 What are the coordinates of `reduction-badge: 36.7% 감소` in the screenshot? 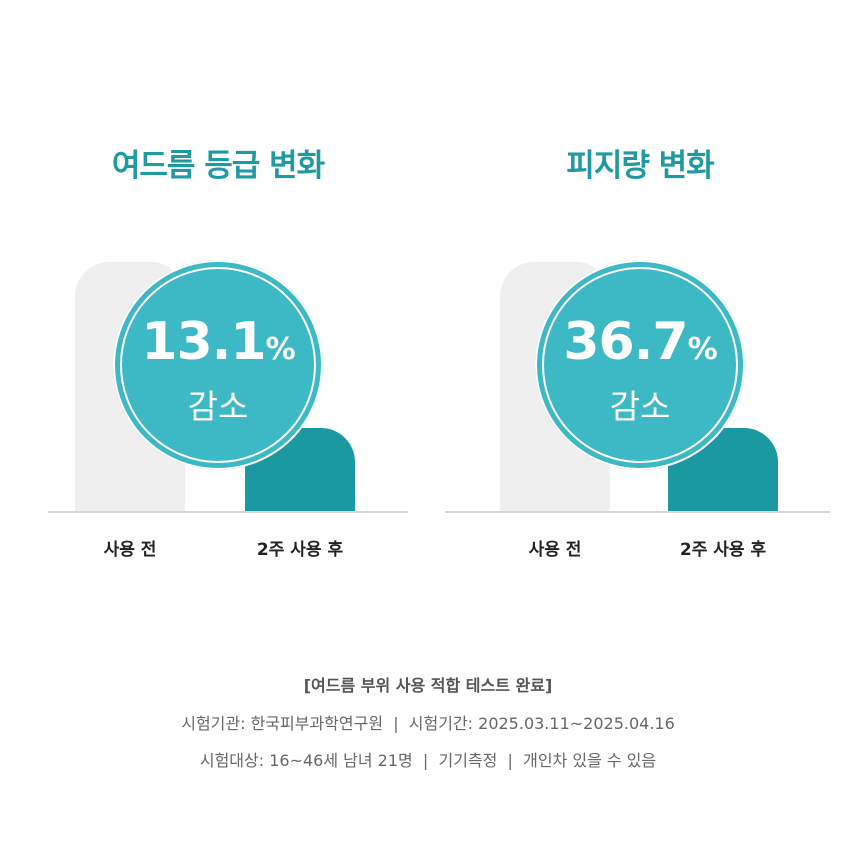 It's located at (640, 365).